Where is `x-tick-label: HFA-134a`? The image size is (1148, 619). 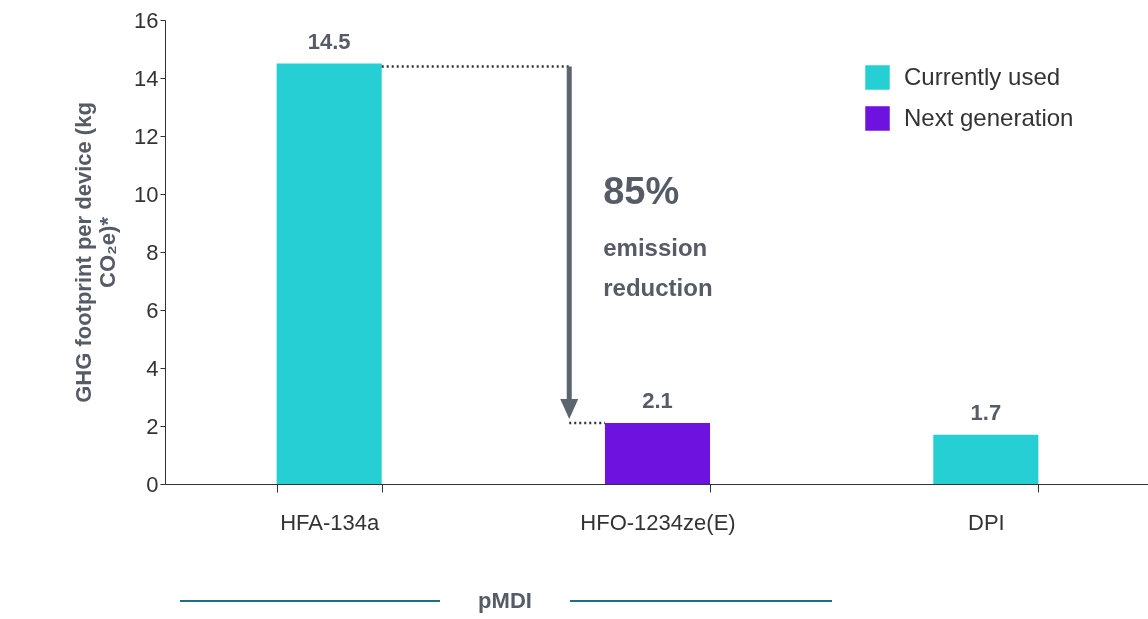
x-tick-label: HFA-134a is located at coordinates (330, 522).